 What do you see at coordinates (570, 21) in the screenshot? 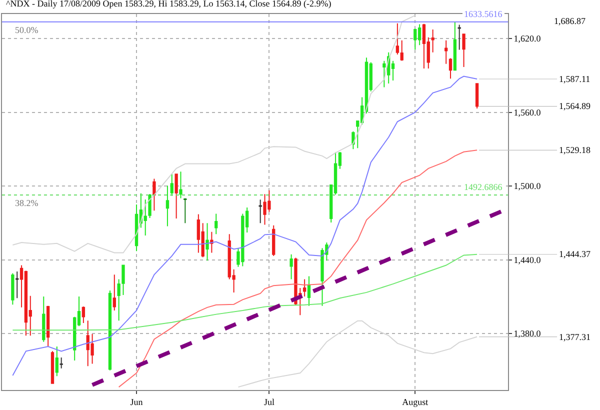
I see `text: 1,686.87` at bounding box center [570, 21].